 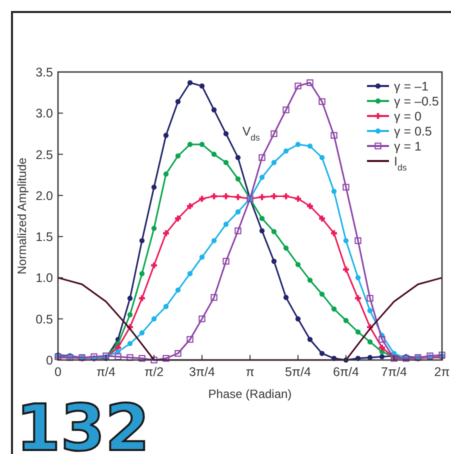 I want to click on legend-label: γ = –0.5, so click(x=416, y=101).